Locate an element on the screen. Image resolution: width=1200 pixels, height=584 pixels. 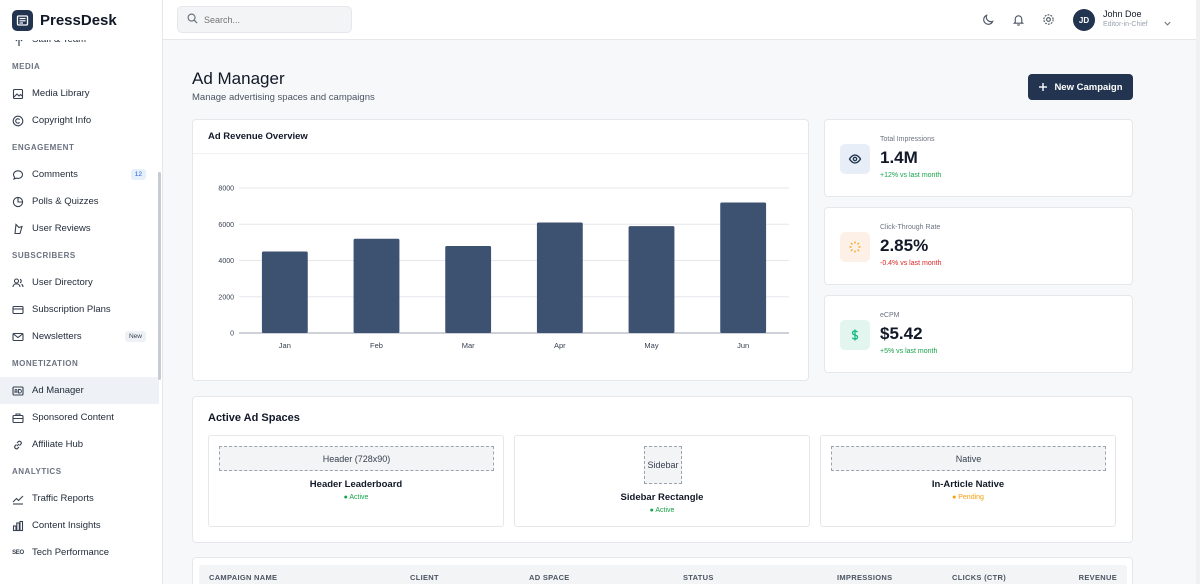
bell-icon is located at coordinates (1018, 19).